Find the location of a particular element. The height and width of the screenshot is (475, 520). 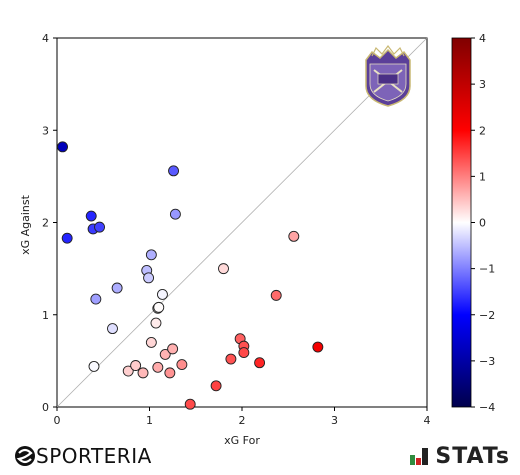

stats-wordmark: STATs is located at coordinates (472, 456).